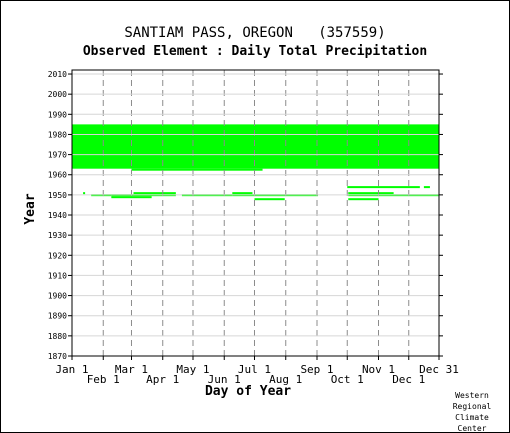  Describe the element at coordinates (57, 74) in the screenshot. I see `y-tick-label: 2010` at that location.